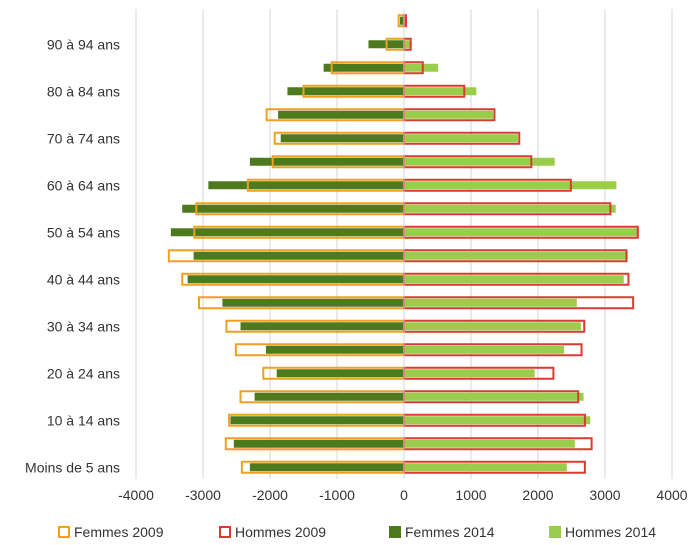 The height and width of the screenshot is (545, 693). I want to click on legend-item-hommes-2009: Hommes 2009, so click(272, 532).